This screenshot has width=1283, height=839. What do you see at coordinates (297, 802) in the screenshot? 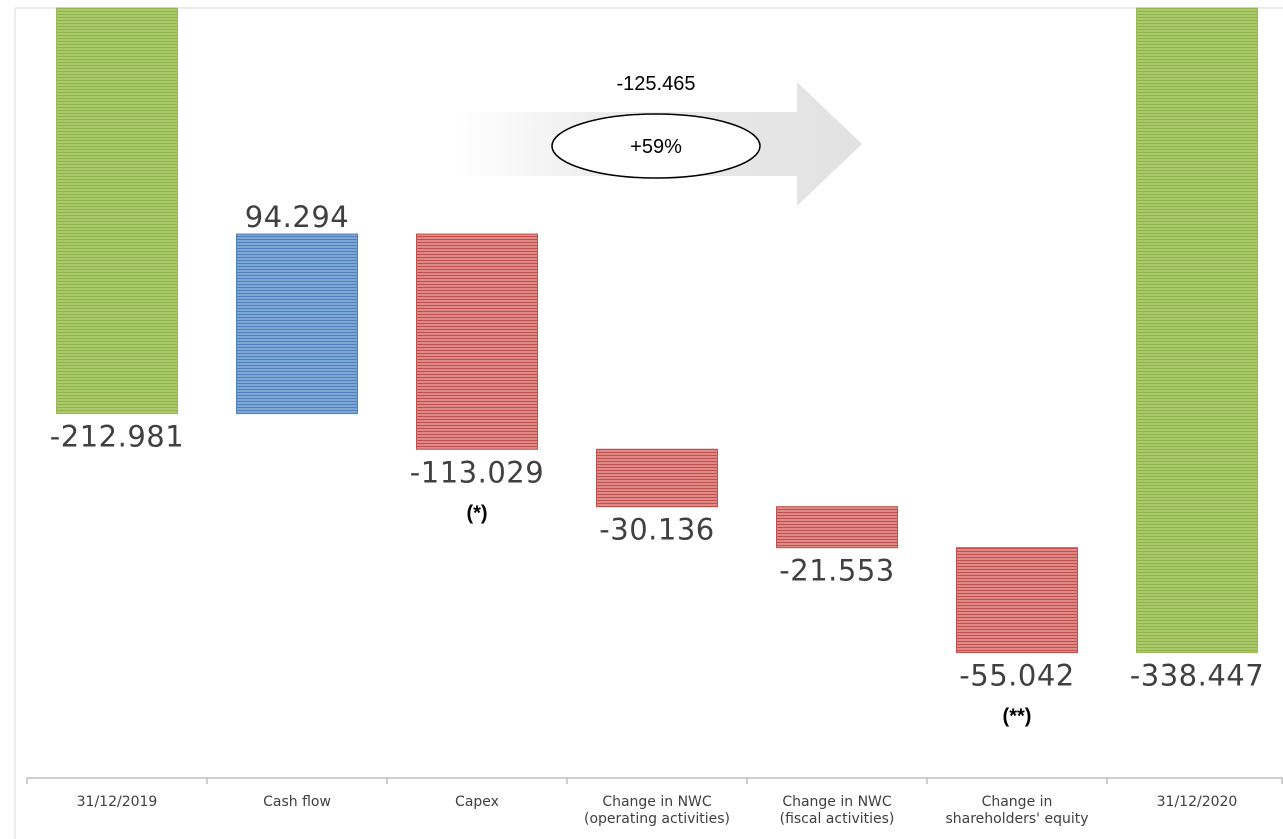
I see `category-label-1: Cash flow` at bounding box center [297, 802].